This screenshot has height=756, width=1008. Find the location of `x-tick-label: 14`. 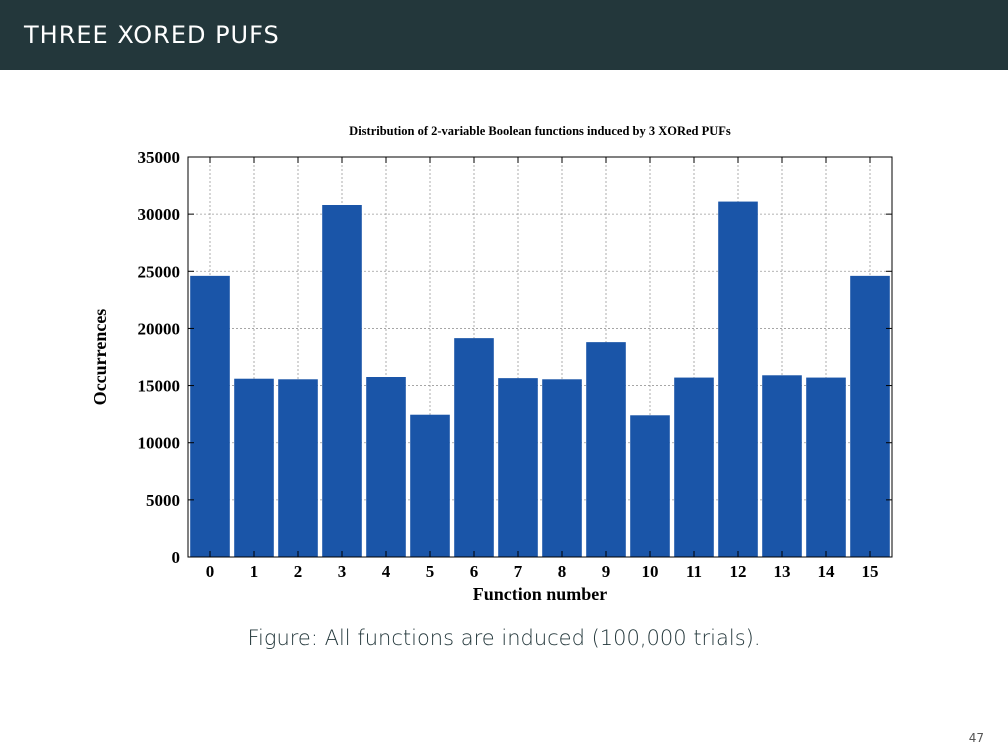

x-tick-label: 14 is located at coordinates (827, 571).